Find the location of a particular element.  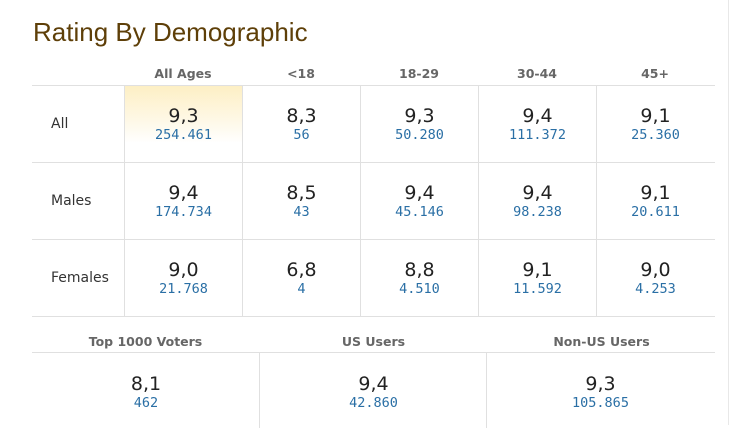

rating-cell-all-45-plus: 9,1 25.360 is located at coordinates (655, 124).